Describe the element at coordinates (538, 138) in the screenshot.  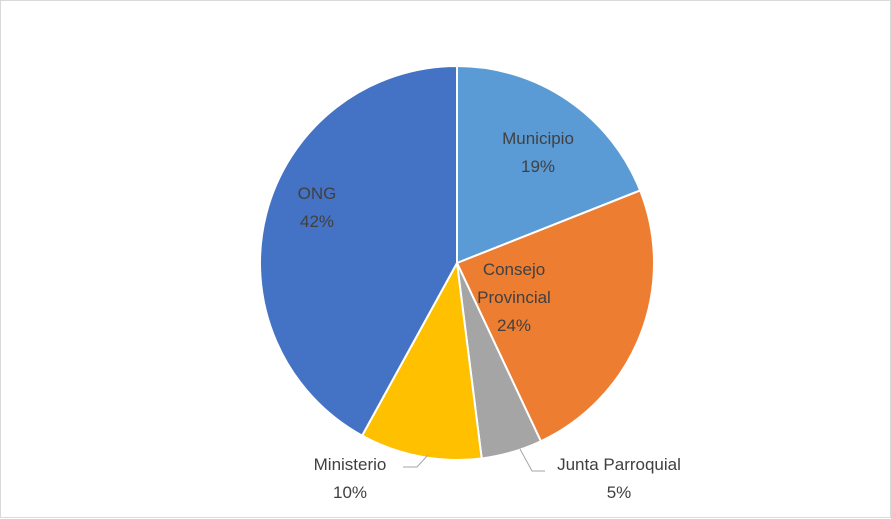
I see `label-name-line: Municipio` at that location.